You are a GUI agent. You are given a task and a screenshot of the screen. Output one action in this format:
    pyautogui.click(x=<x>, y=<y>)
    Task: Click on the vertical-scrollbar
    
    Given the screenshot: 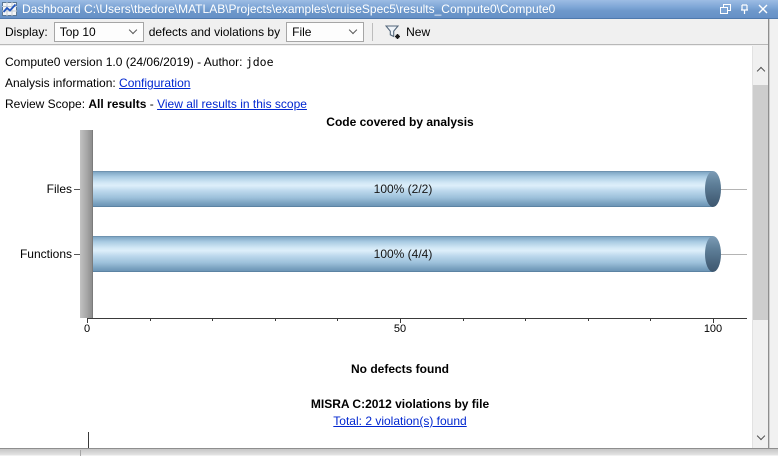 What is the action you would take?
    pyautogui.click(x=760, y=247)
    